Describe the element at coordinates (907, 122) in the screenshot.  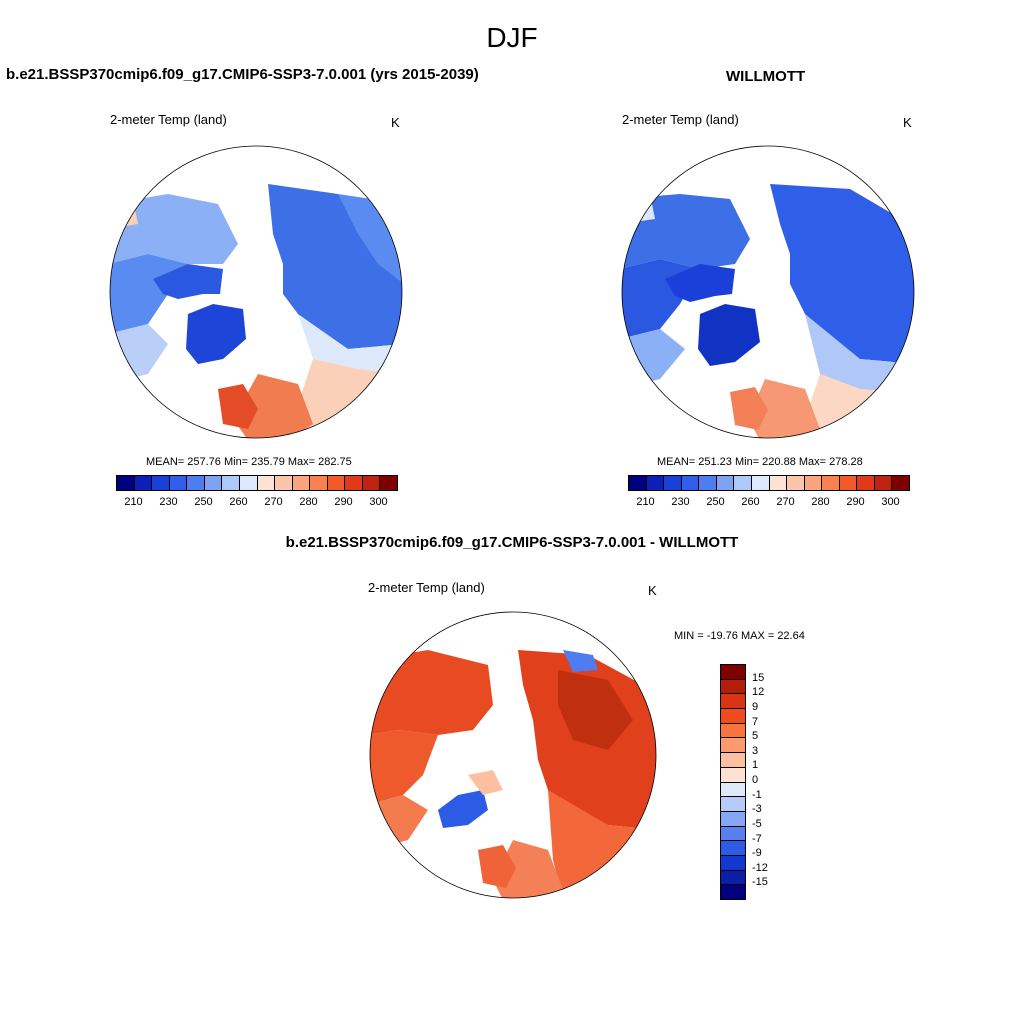
I see `panel-2-units: K` at that location.